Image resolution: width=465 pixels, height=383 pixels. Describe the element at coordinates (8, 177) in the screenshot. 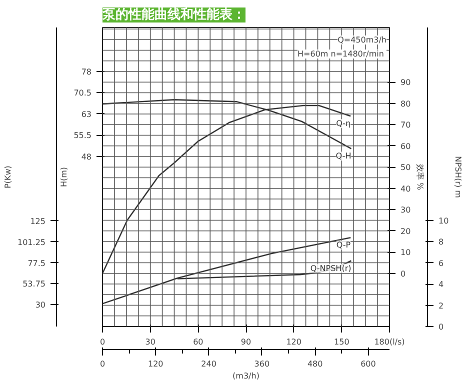

I see `y3-axis-title: P(Kw)` at that location.